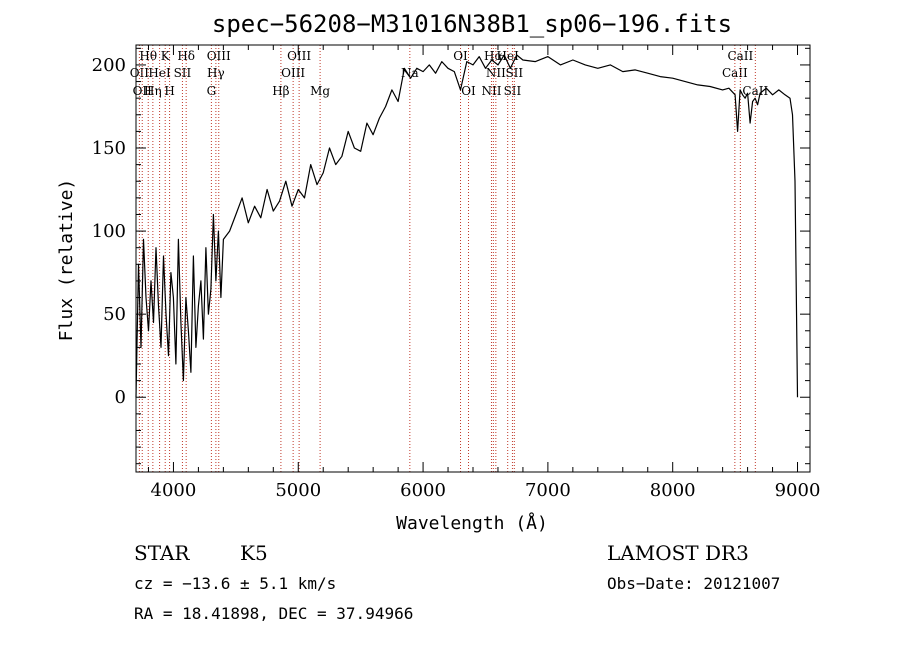  What do you see at coordinates (673, 490) in the screenshot?
I see `x-tick-label: 8000` at bounding box center [673, 490].